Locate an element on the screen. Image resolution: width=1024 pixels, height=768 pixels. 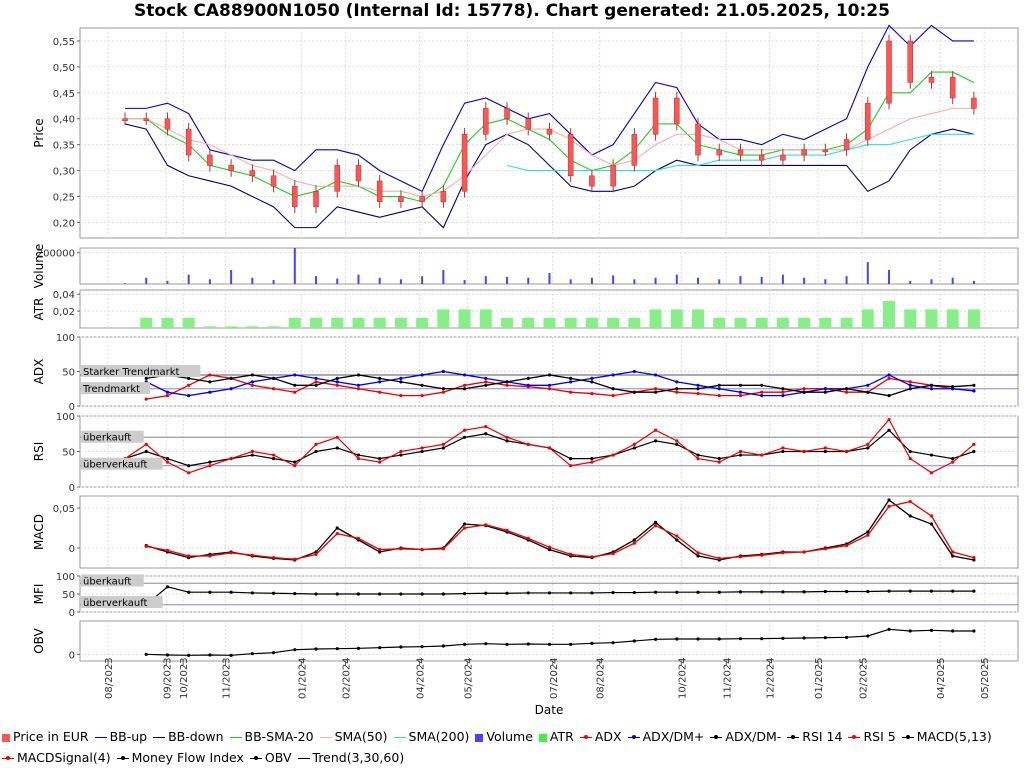
obv-ytick-label: 0 is located at coordinates (72, 655).